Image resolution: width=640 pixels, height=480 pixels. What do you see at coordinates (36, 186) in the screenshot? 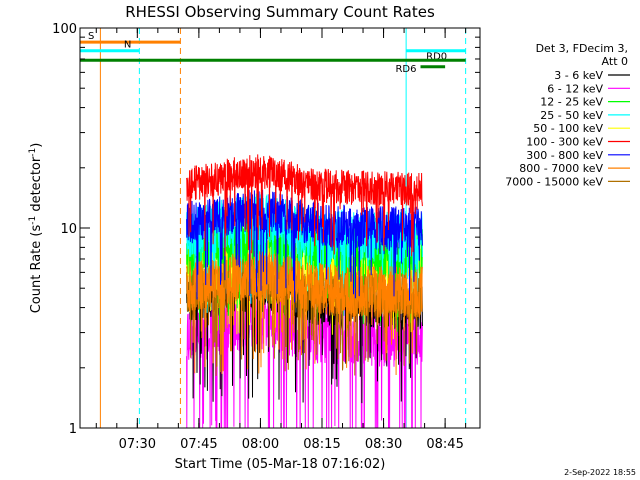
I see `y-label-mid: detector` at bounding box center [36, 186].